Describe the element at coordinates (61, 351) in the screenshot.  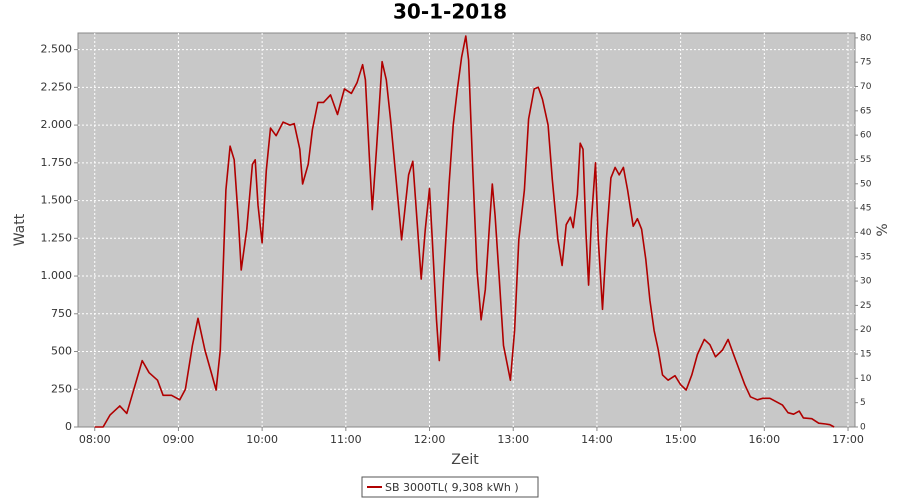
I see `y-tick-label: 500` at that location.